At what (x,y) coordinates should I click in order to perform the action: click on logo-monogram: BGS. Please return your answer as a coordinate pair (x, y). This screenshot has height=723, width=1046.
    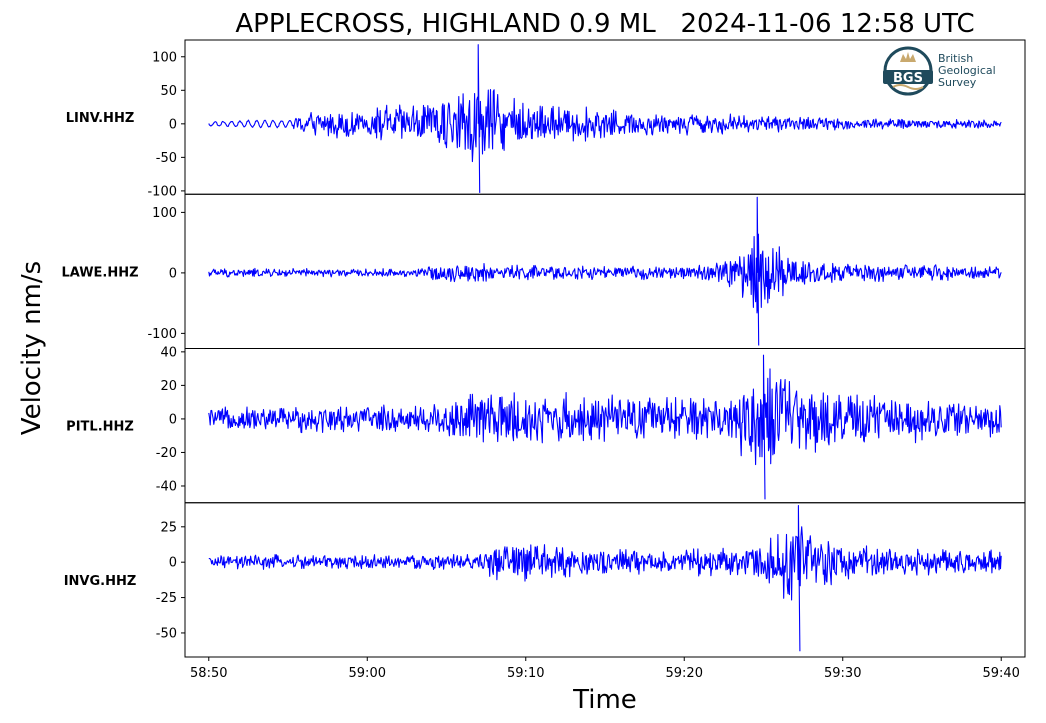
    Looking at the image, I should click on (908, 78).